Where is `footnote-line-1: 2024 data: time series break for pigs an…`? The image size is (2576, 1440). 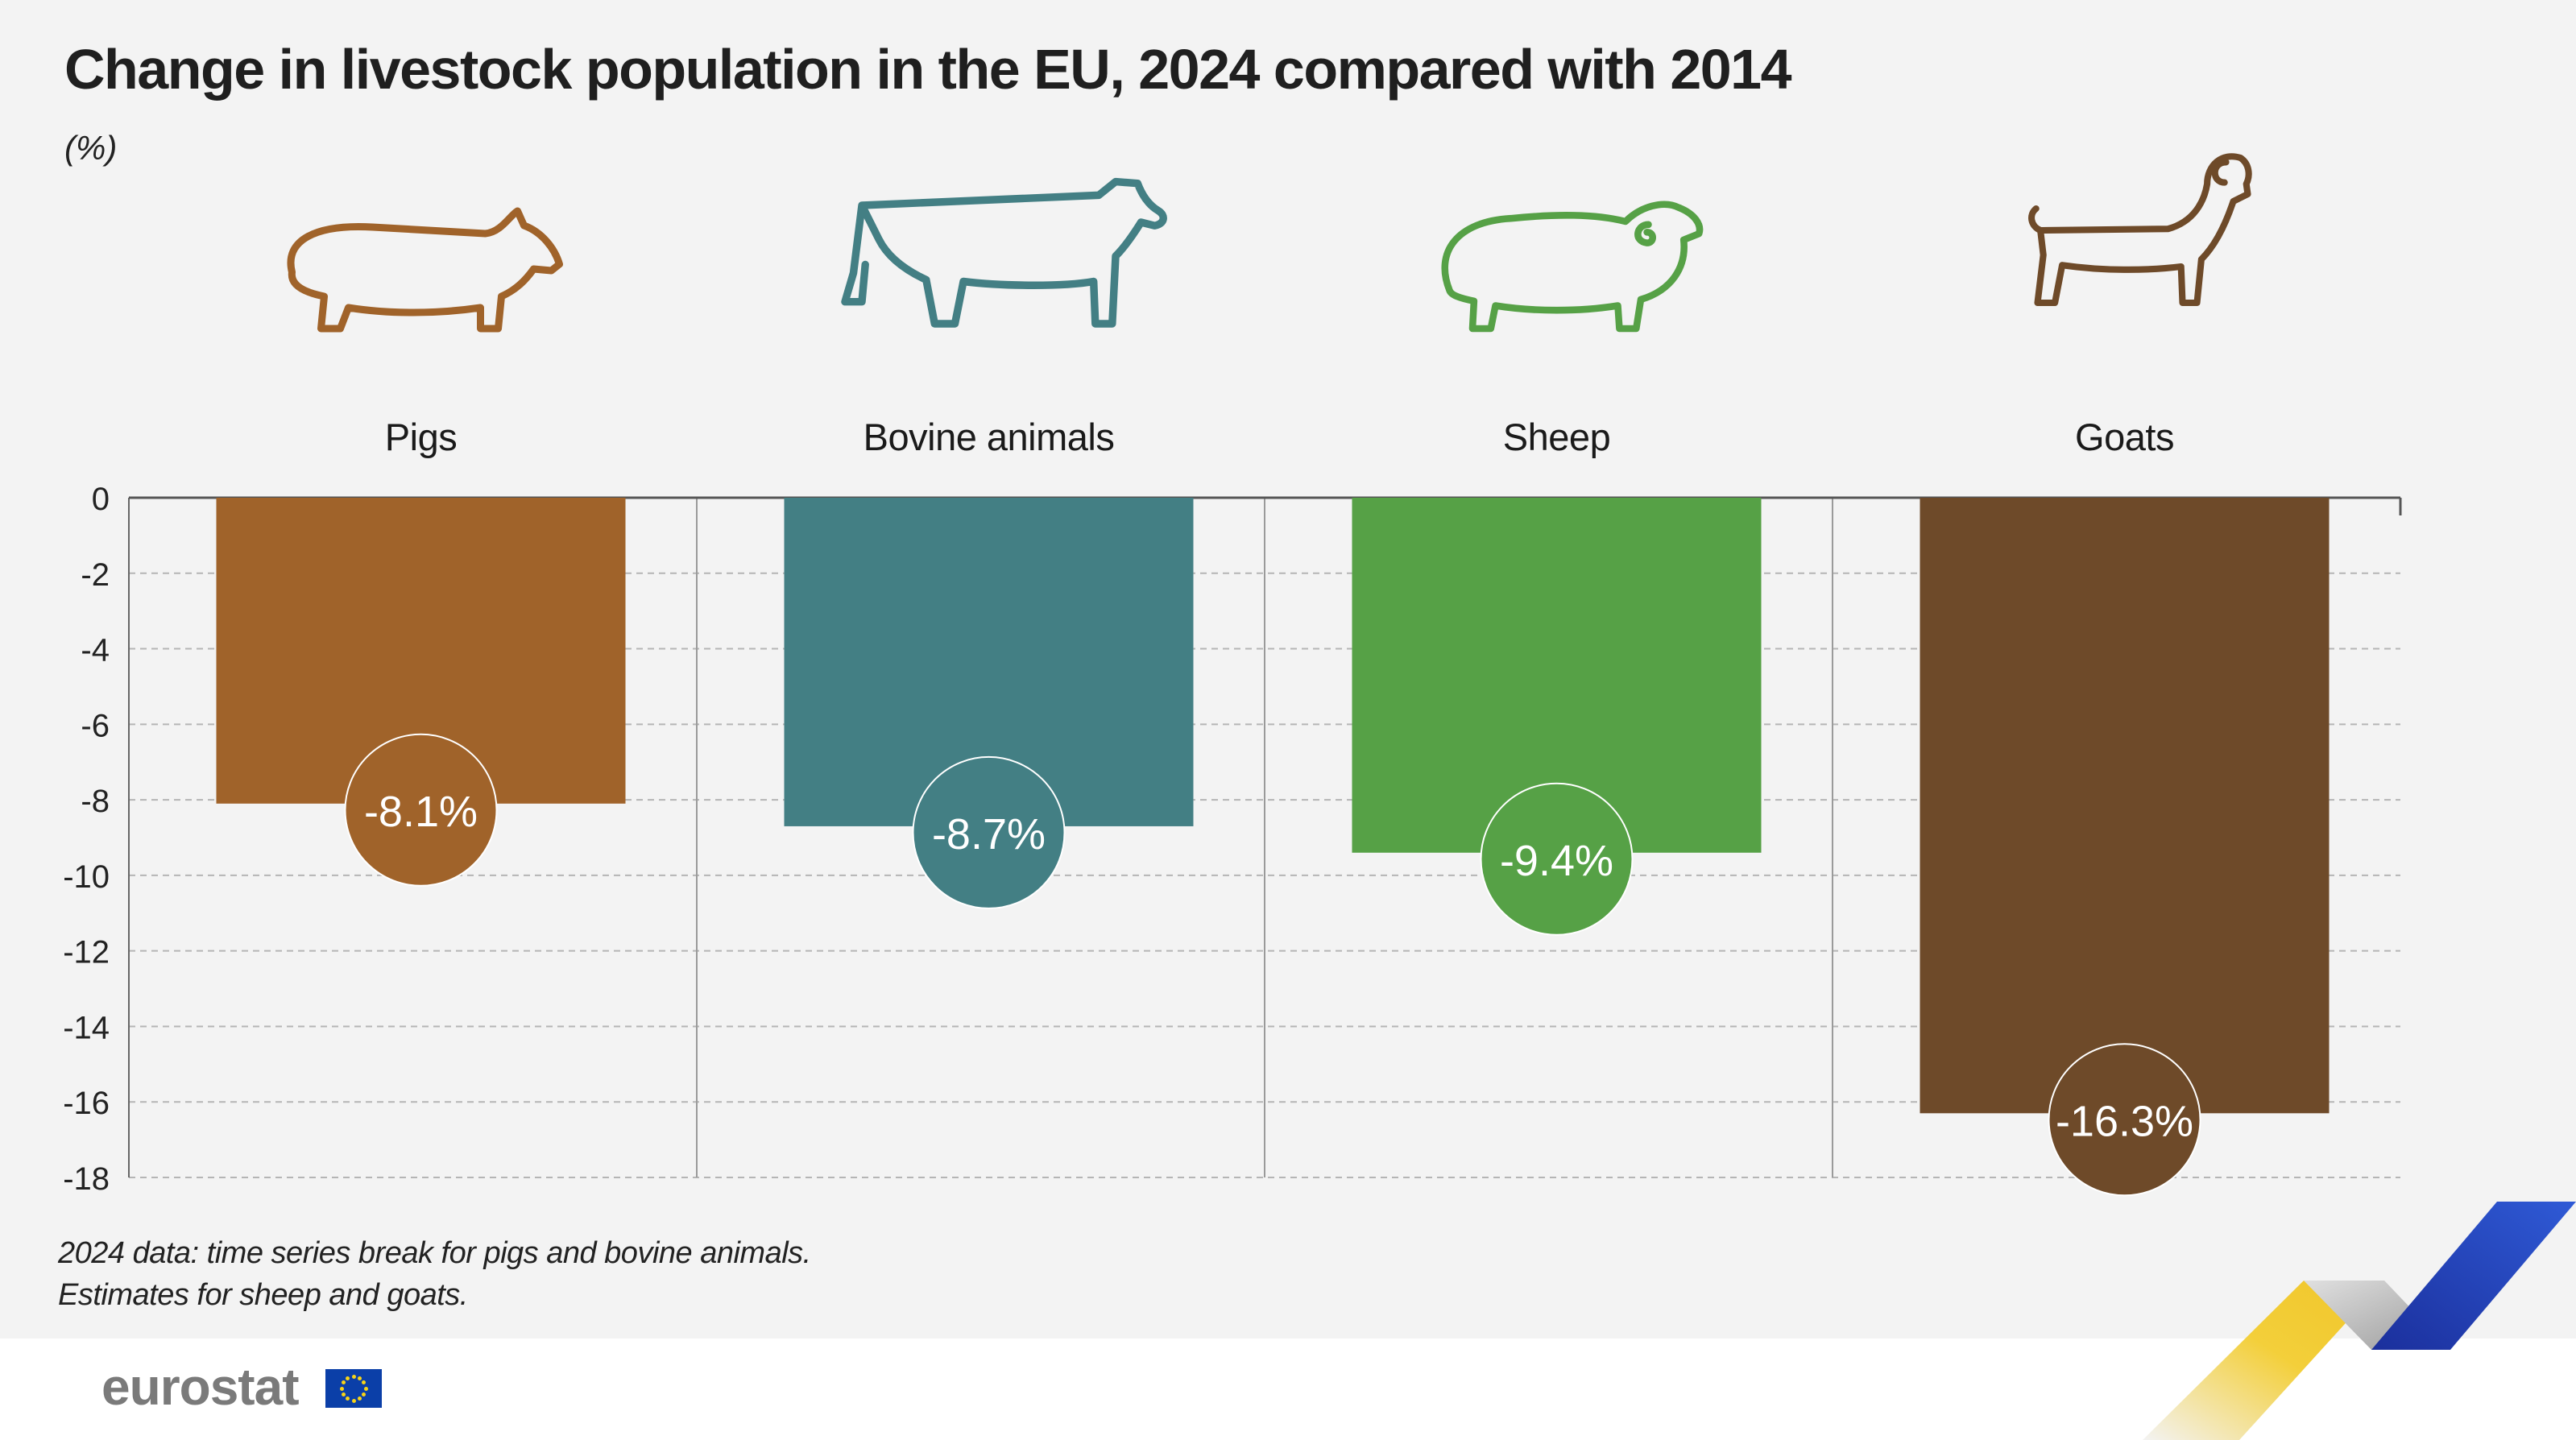
footnote-line-1: 2024 data: time series break for pigs an… is located at coordinates (434, 1253).